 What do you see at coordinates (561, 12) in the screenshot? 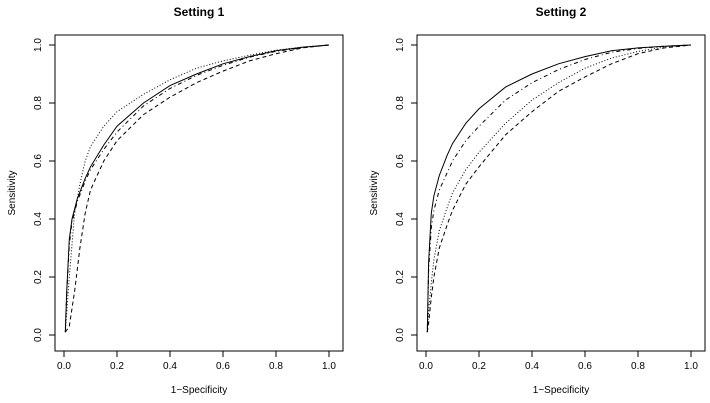
I see `chart-title: Setting 2` at bounding box center [561, 12].